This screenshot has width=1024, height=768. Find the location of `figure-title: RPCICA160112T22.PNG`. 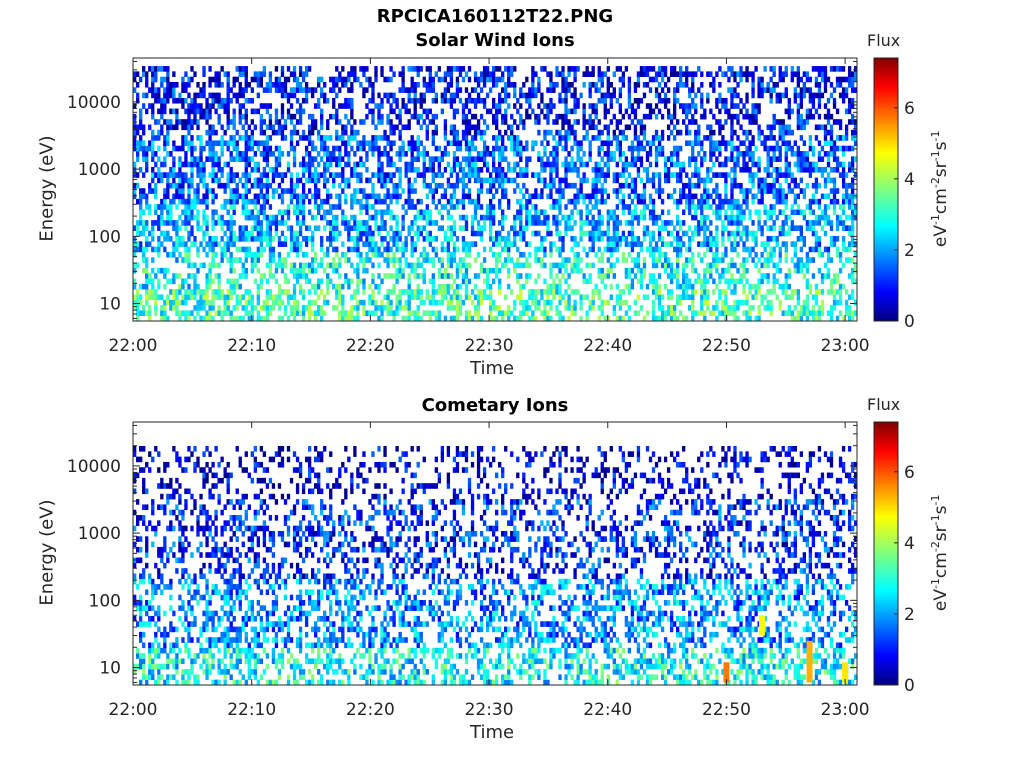

figure-title: RPCICA160112T22.PNG is located at coordinates (495, 16).